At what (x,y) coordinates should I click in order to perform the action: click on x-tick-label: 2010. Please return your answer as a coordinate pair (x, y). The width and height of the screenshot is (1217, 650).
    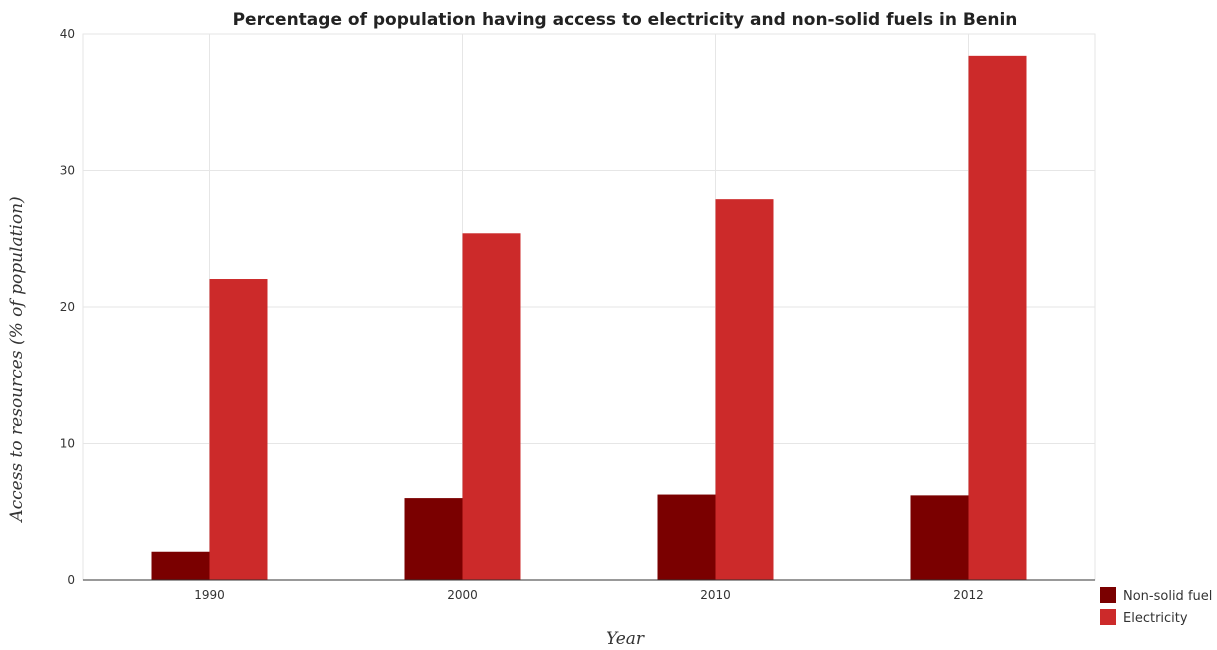
    Looking at the image, I should click on (715, 595).